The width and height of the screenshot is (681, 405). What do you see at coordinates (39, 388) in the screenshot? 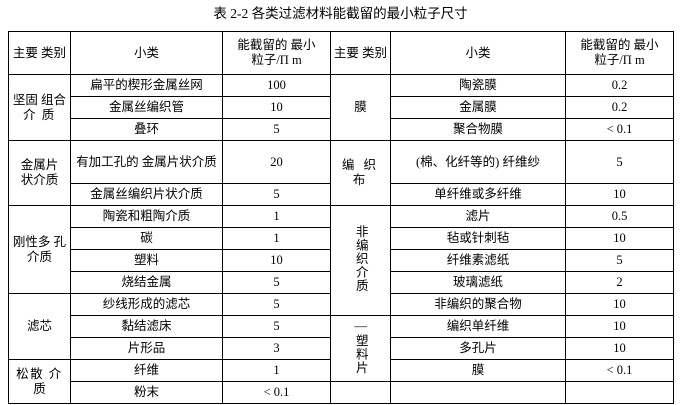
I see `left-category-l2: 质` at bounding box center [39, 388].